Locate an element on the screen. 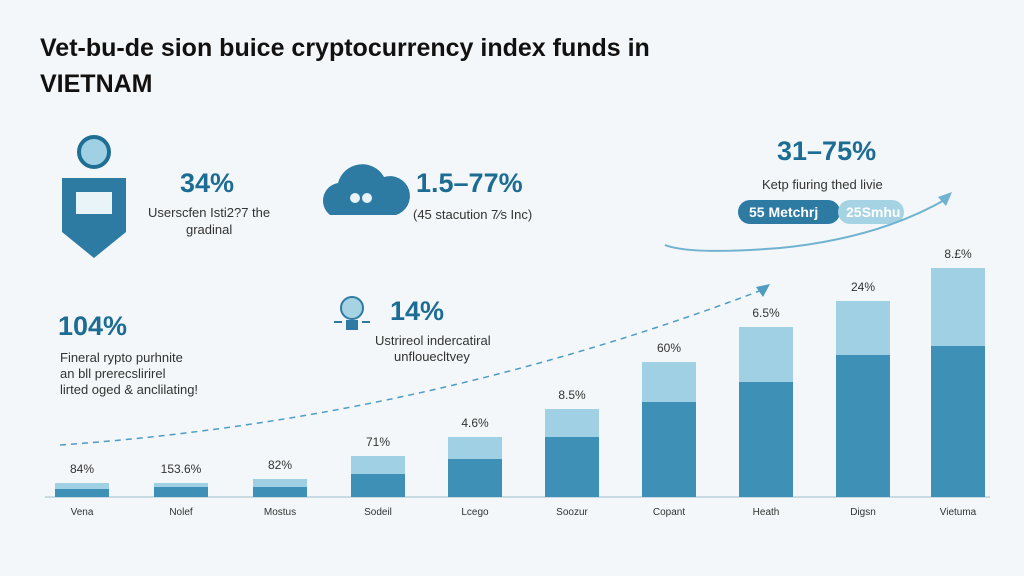 The height and width of the screenshot is (576, 1024). bar-label: 82% is located at coordinates (280, 465).